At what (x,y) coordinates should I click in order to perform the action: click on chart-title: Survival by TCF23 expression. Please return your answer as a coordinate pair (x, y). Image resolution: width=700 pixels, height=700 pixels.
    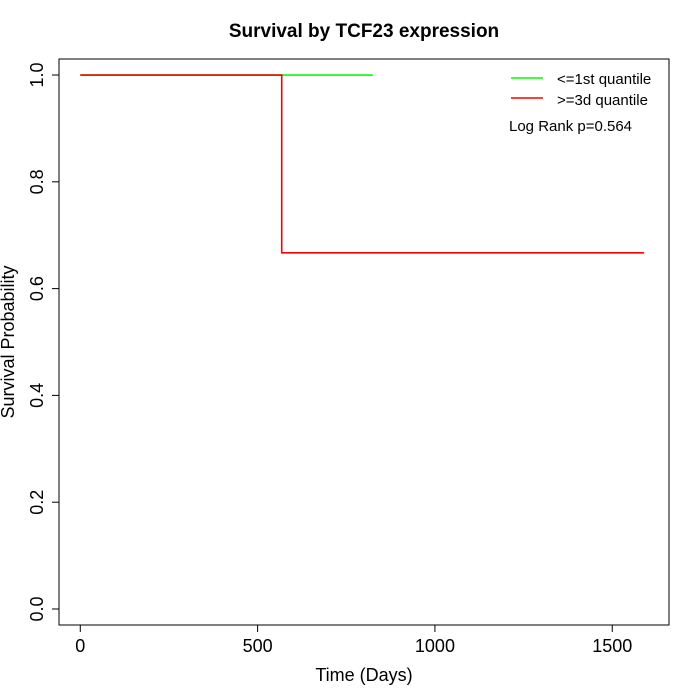
    Looking at the image, I should click on (364, 31).